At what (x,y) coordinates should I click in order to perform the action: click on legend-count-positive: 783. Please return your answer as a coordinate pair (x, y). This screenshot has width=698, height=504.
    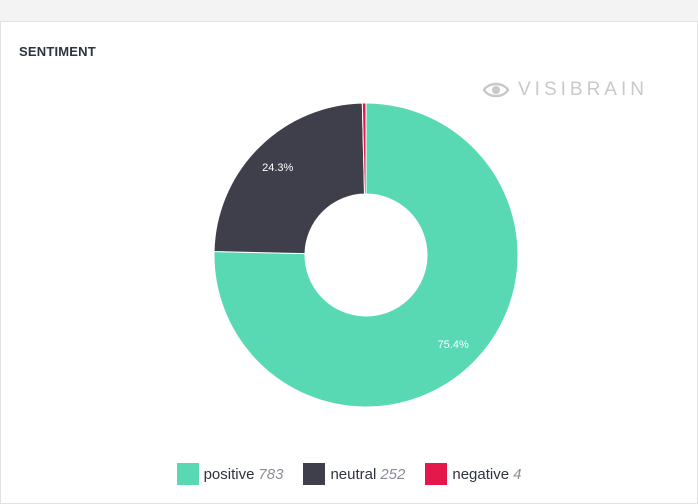
    Looking at the image, I should click on (271, 474).